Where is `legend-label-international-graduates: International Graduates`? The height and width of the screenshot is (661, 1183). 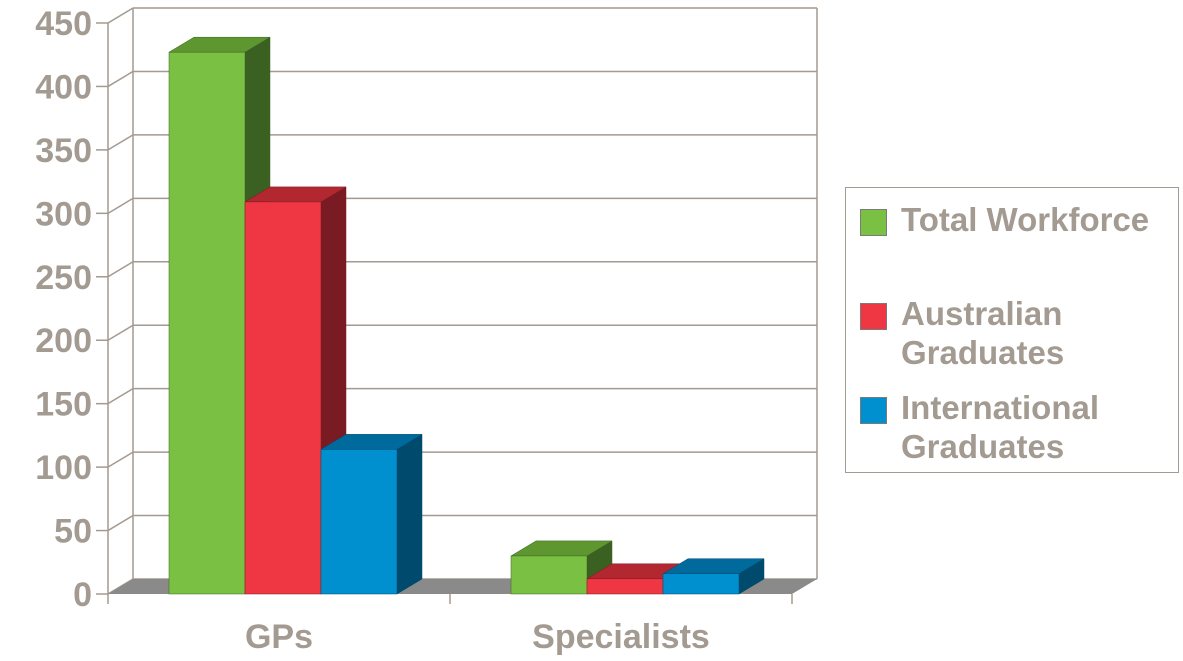
legend-label-international-graduates: International Graduates is located at coordinates (1000, 427).